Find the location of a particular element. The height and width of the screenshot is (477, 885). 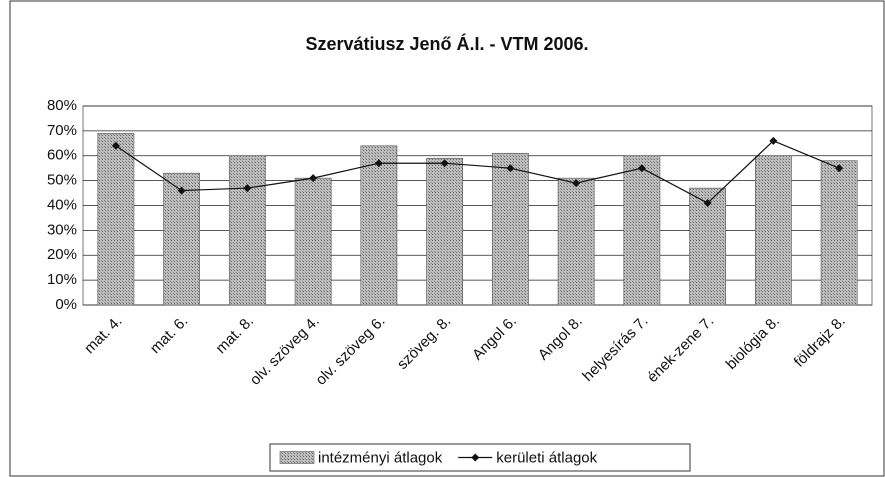

legend: intézményi átlagok kerületi átlagok is located at coordinates (480, 457).